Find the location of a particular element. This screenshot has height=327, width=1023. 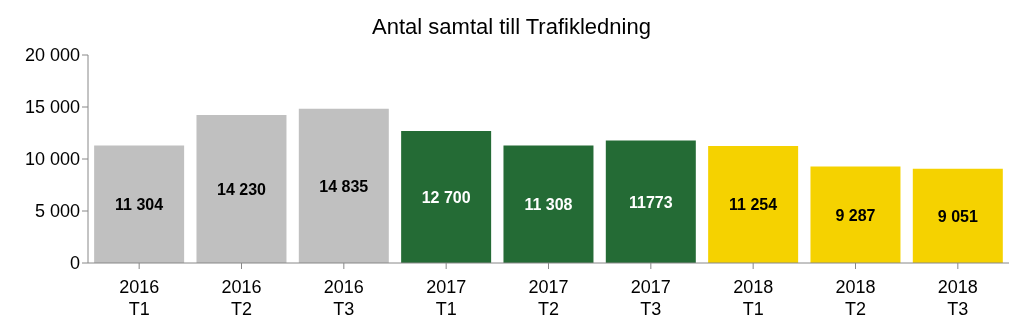

x-tick-label: 2016 T3 is located at coordinates (343, 298).